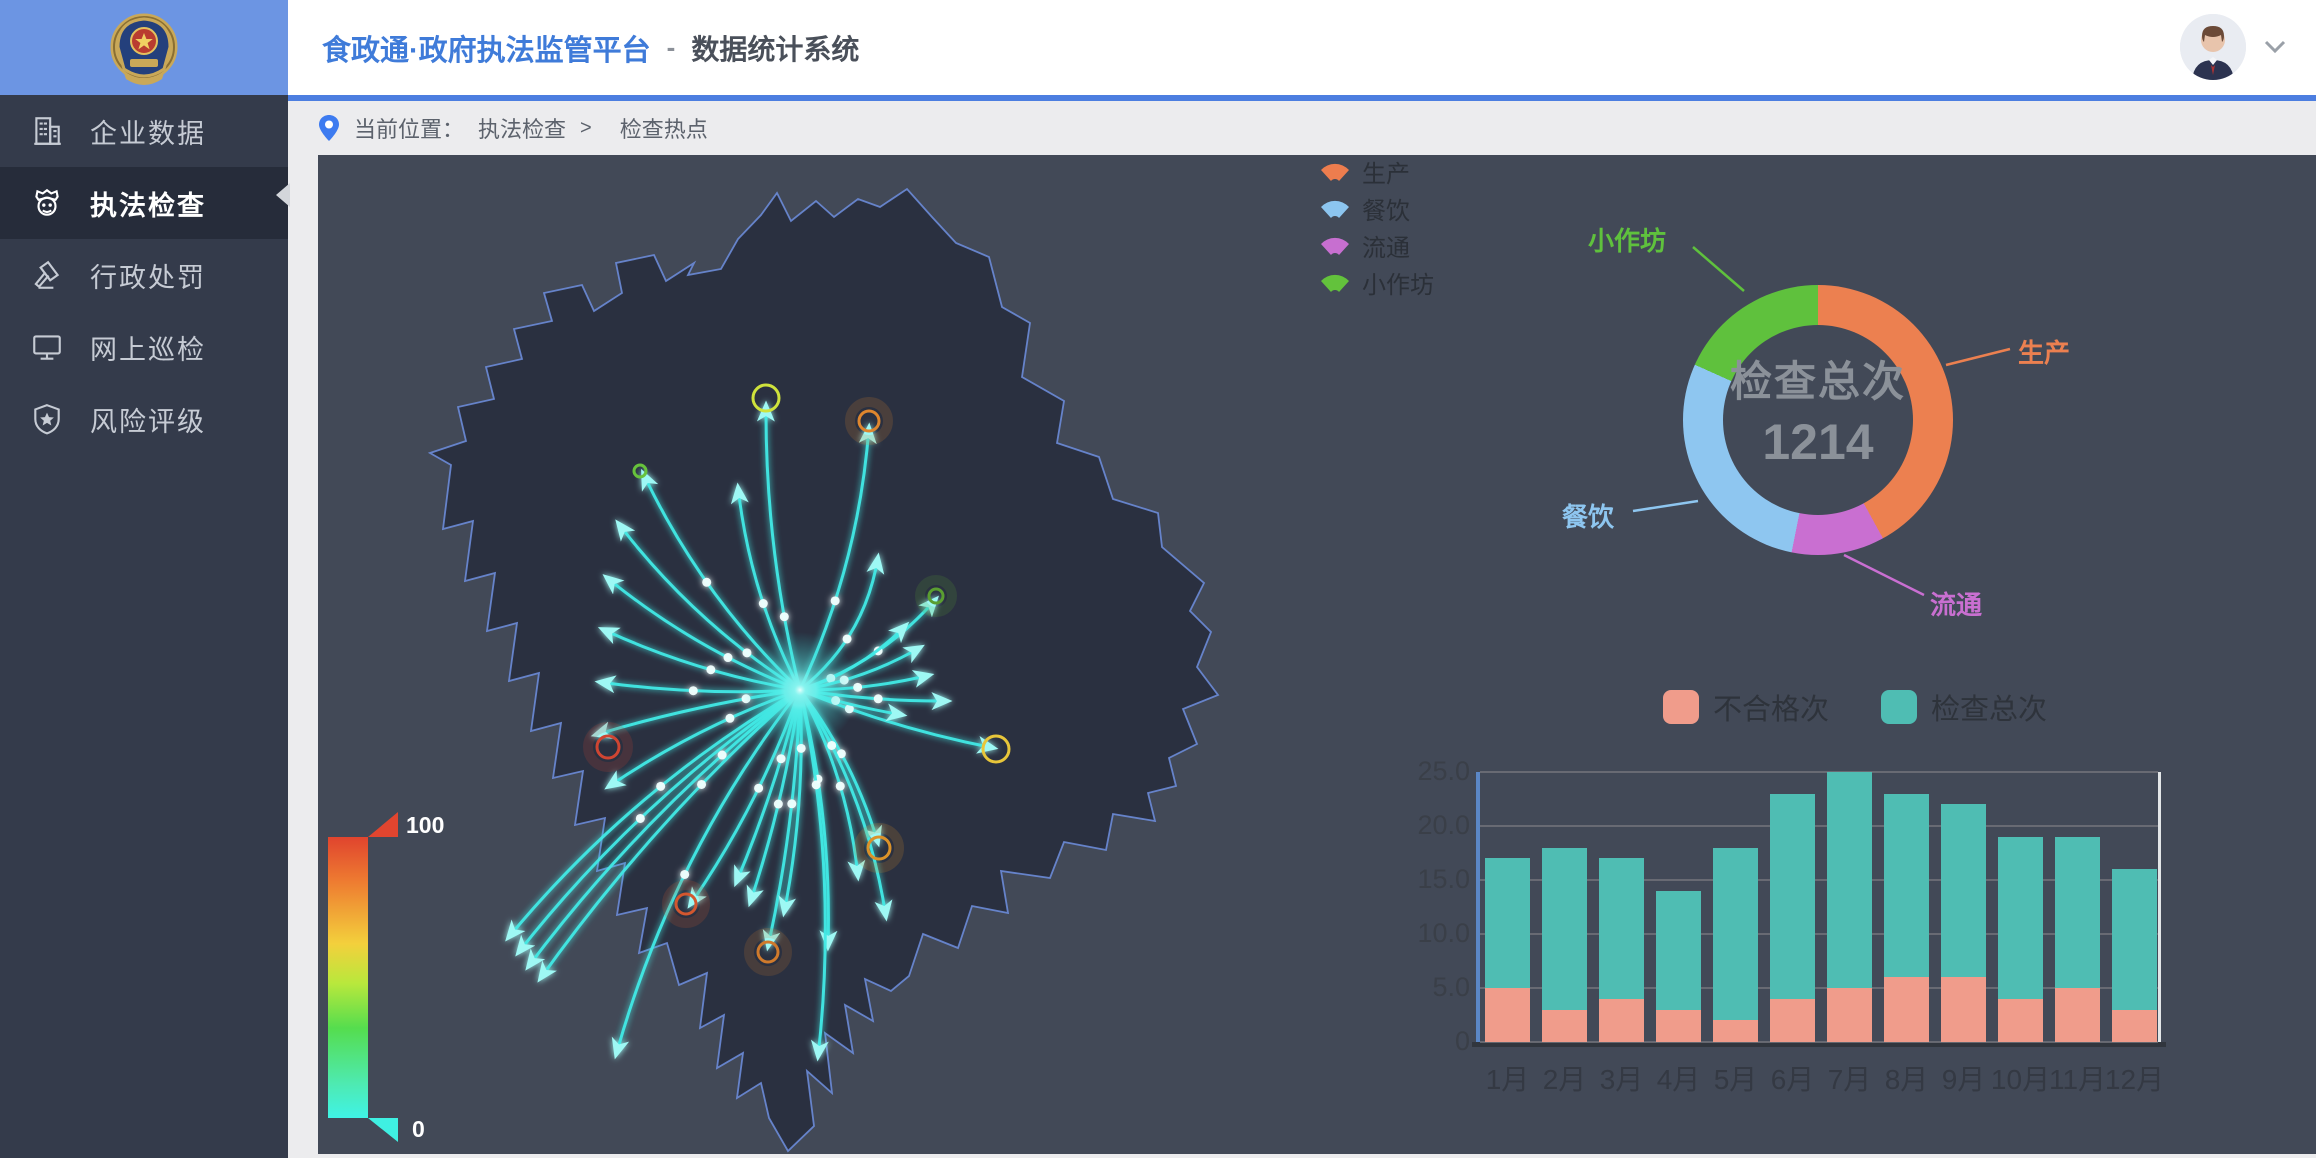 The height and width of the screenshot is (1158, 2316). I want to click on plot-right-border, so click(2159, 907).